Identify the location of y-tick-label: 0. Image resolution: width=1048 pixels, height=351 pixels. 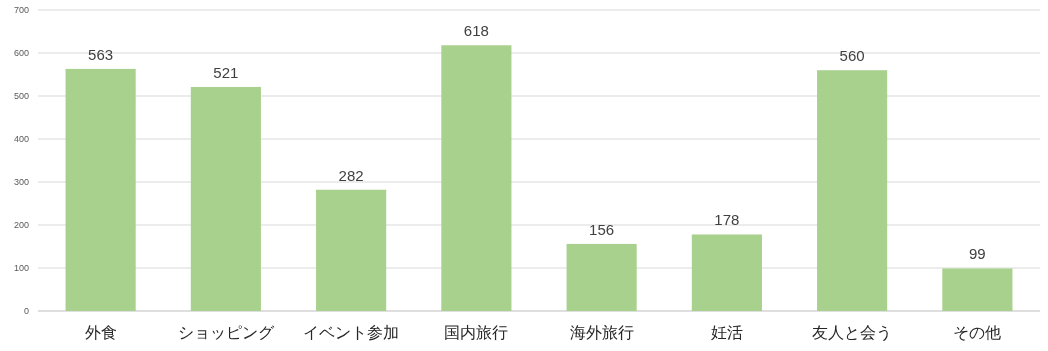
(26, 311).